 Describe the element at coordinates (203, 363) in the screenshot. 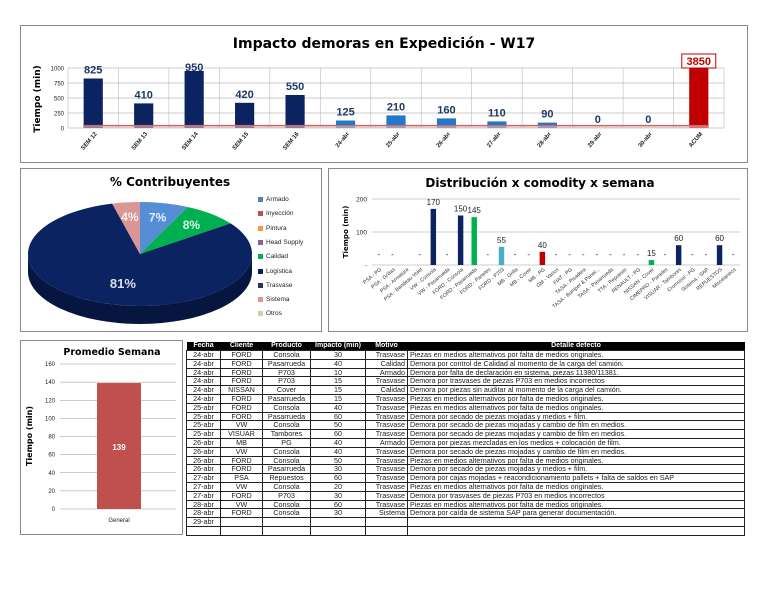

I see `table-cell: 24-abr` at that location.